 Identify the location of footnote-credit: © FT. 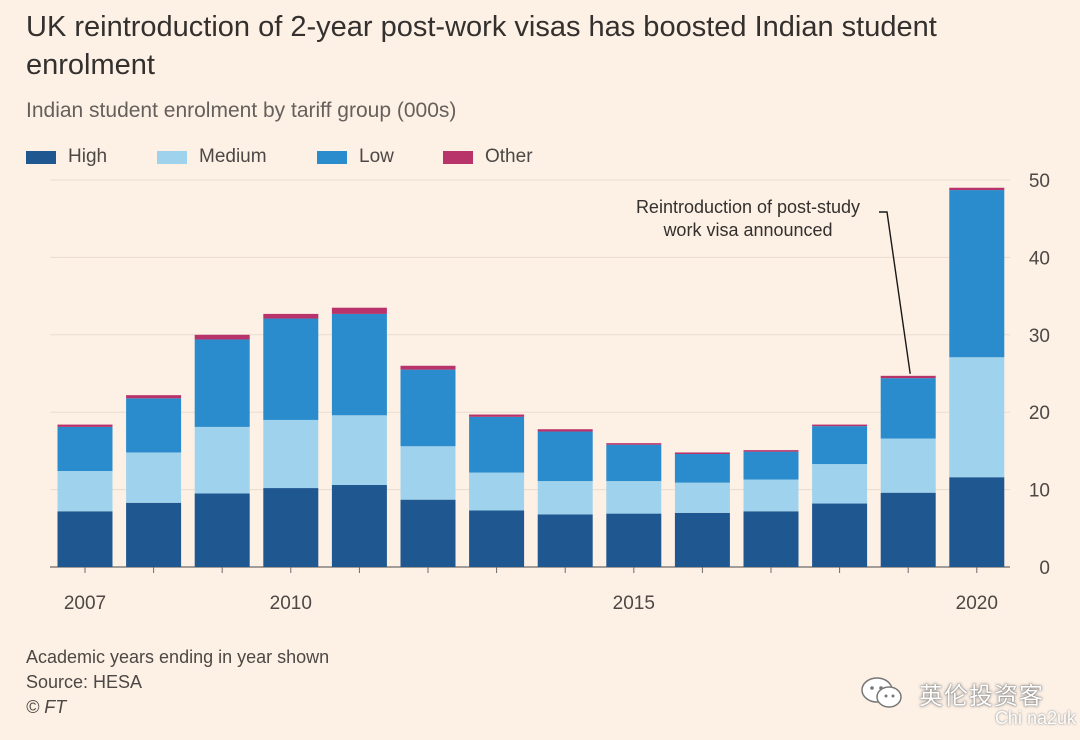
(46, 707).